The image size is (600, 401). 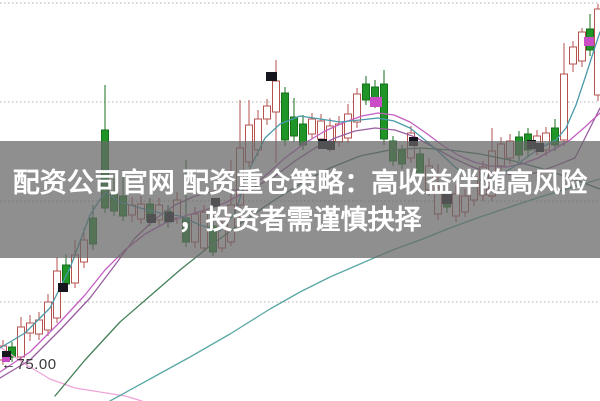 What do you see at coordinates (300, 182) in the screenshot?
I see `headline-line1: 配资公司官网 配资重仓策略：高收益伴随高风险` at bounding box center [300, 182].